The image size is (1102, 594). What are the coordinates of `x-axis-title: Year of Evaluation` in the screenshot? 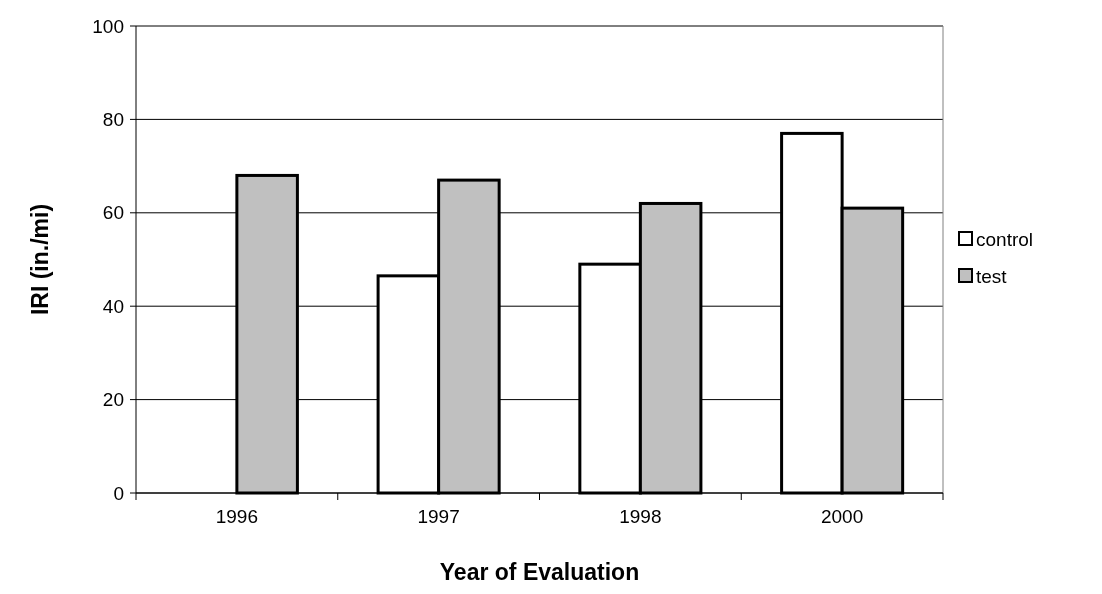 It's located at (539, 572).